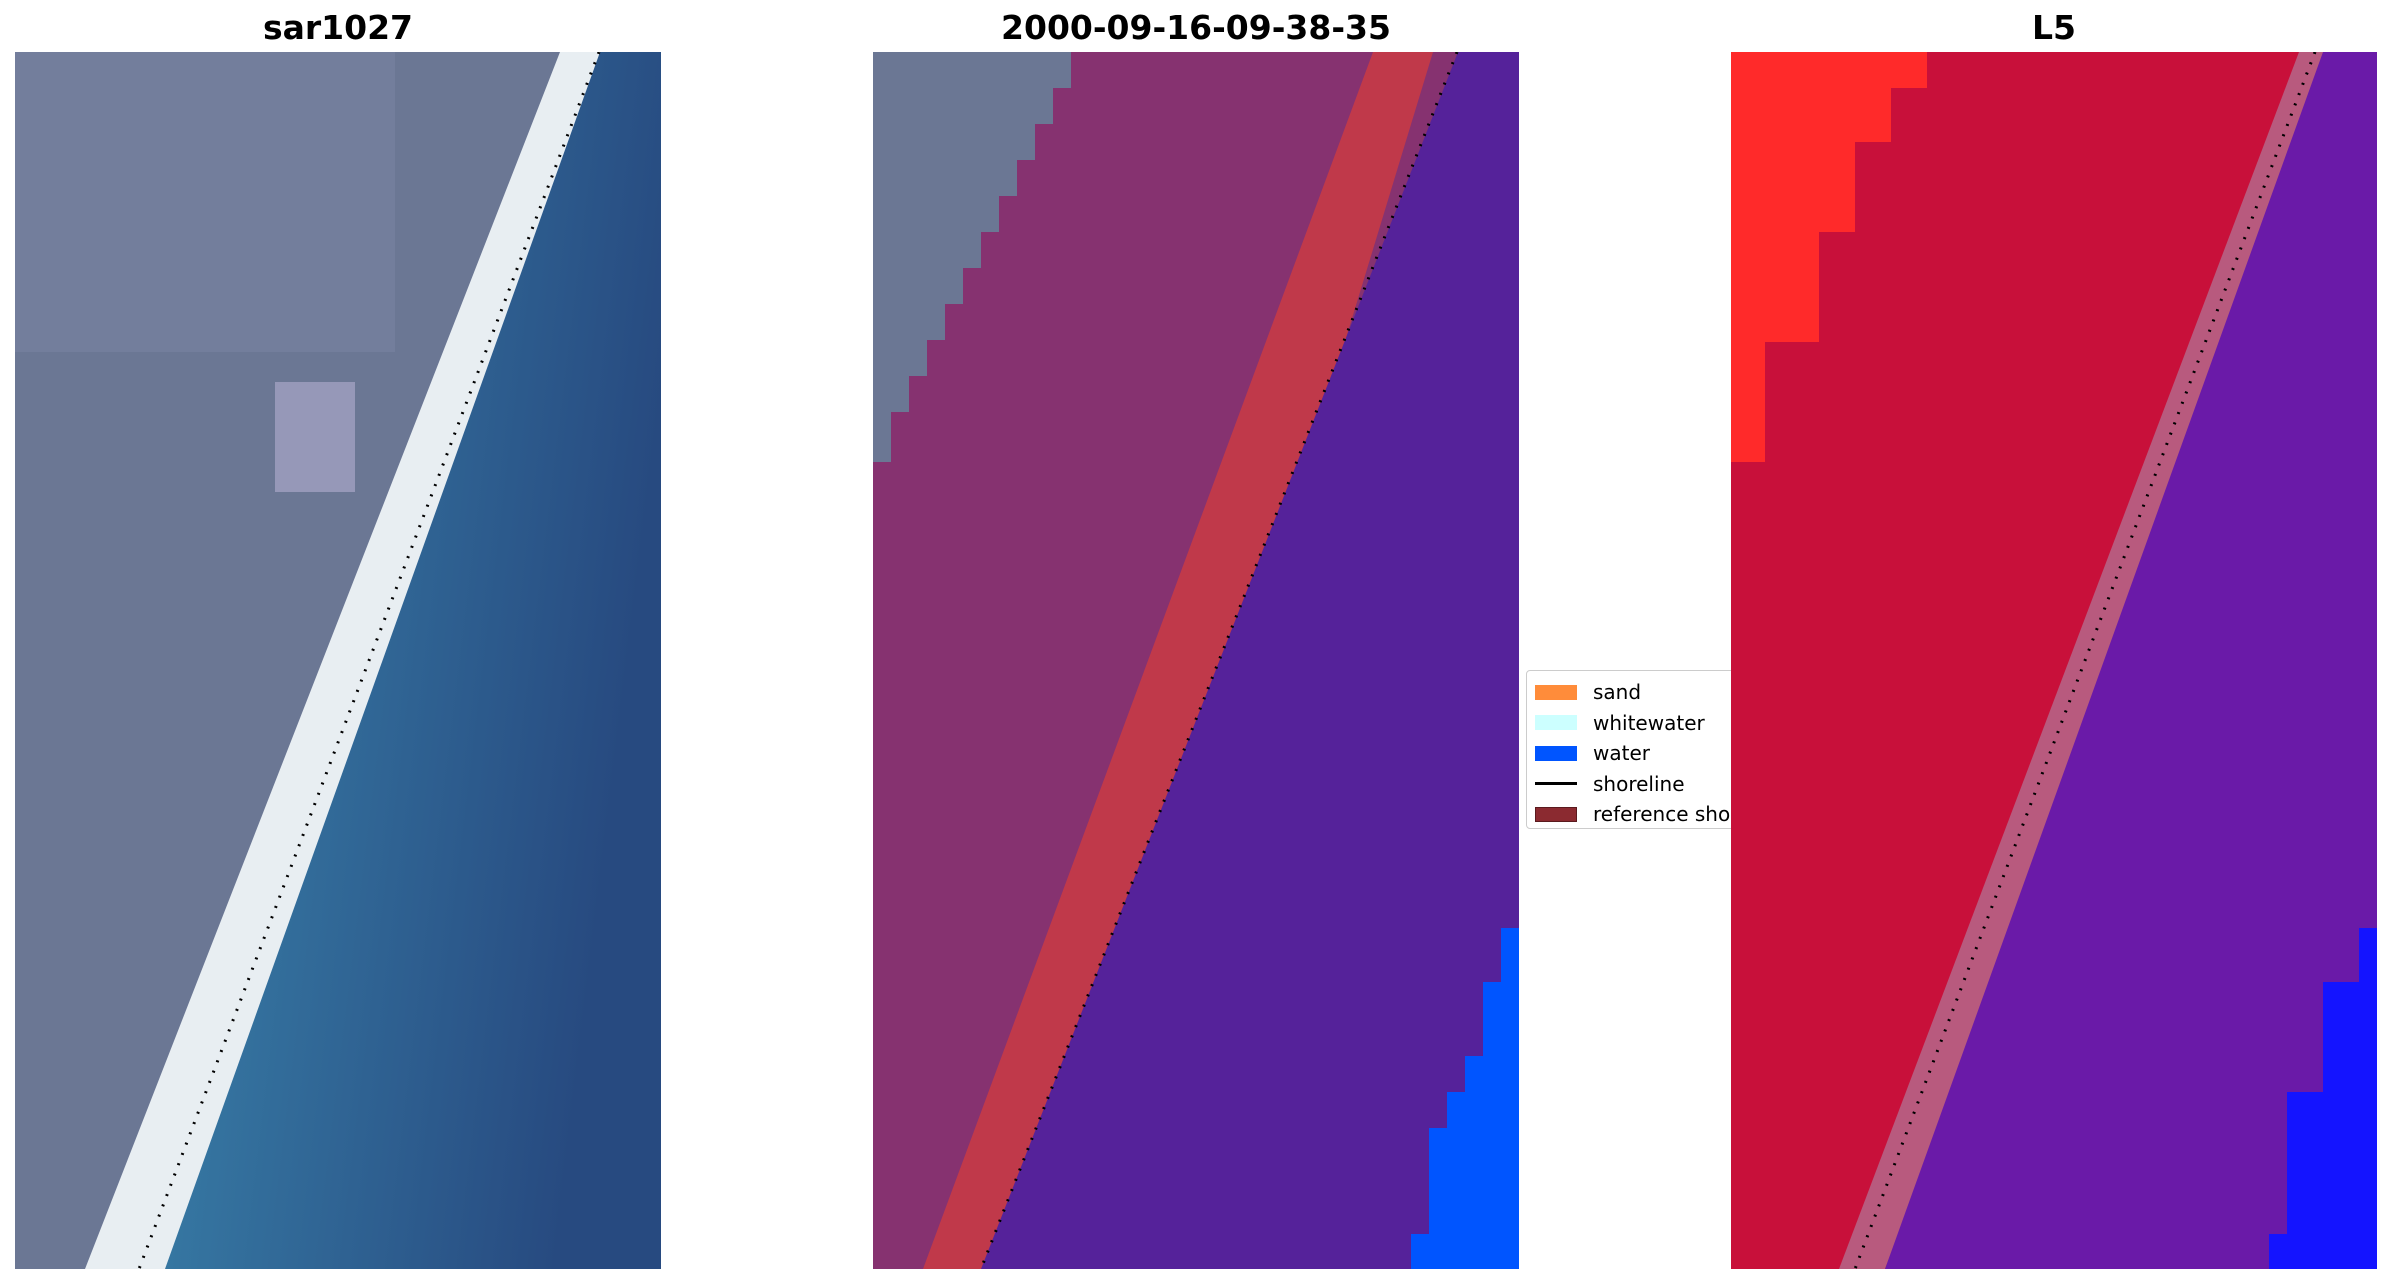 The height and width of the screenshot is (1283, 2388). What do you see at coordinates (2323, 1098) in the screenshot?
I see `index-pure-water` at bounding box center [2323, 1098].